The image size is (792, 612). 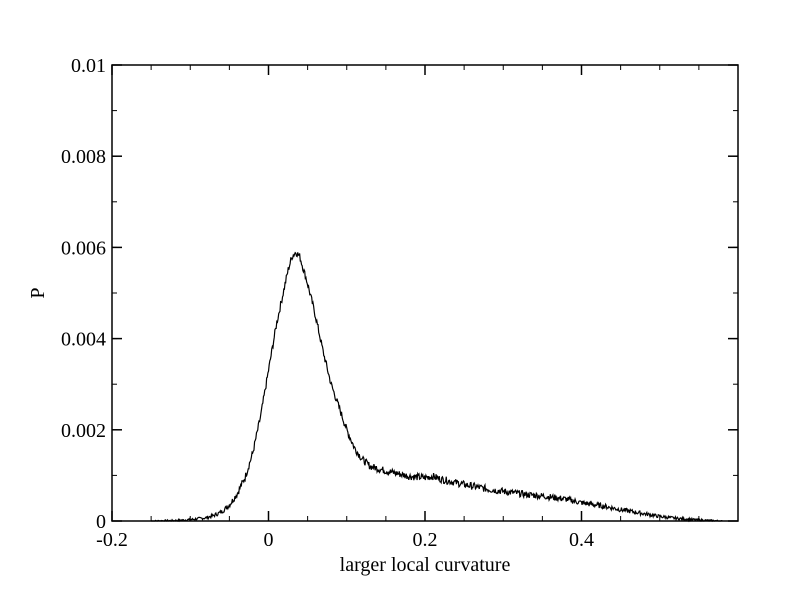 I want to click on y-tick-label: 0.004, so click(x=83, y=340).